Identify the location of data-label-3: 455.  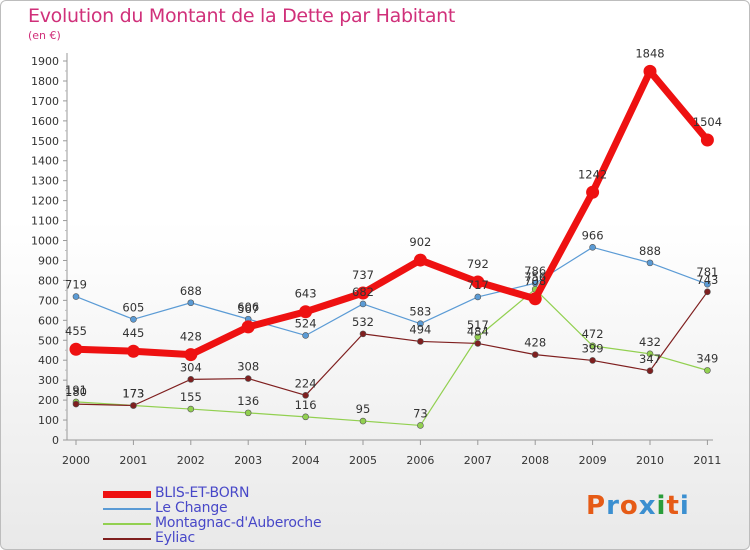
(76, 331).